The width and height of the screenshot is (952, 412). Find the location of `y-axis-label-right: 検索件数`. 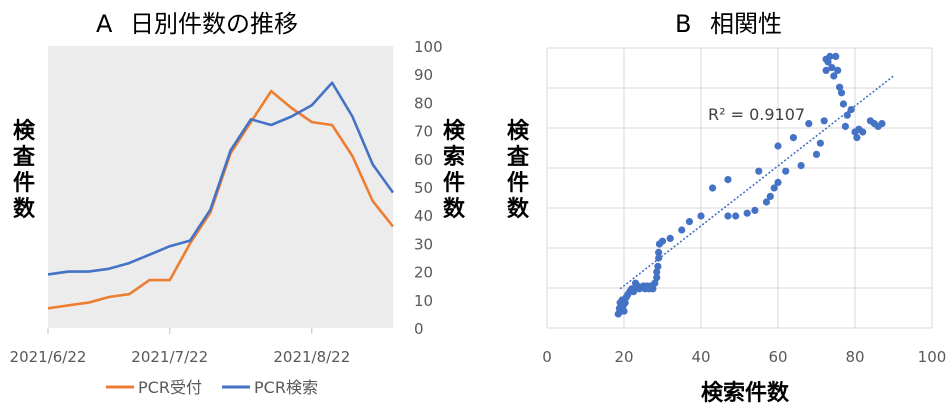

y-axis-label-right: 検索件数 is located at coordinates (454, 170).